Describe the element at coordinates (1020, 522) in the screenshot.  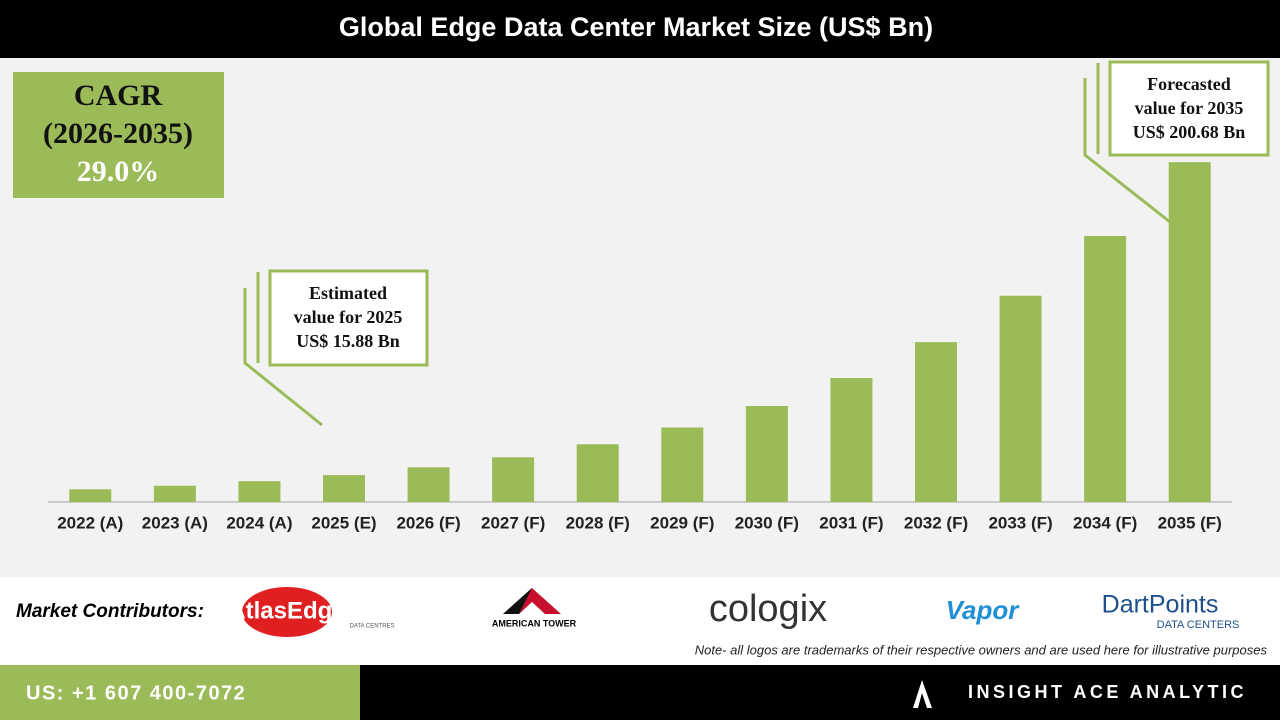
I see `x-tick-label: 2033 (F)` at that location.